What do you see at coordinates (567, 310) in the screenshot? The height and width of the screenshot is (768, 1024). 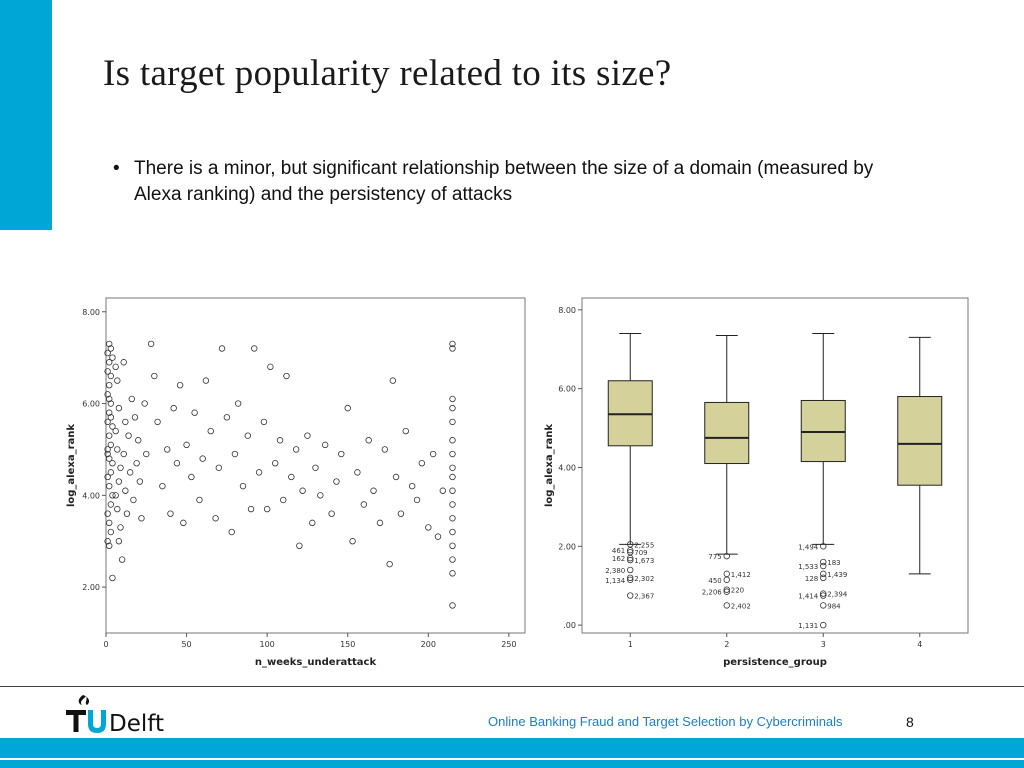 I see `y-tick-label: 8.00` at bounding box center [567, 310].